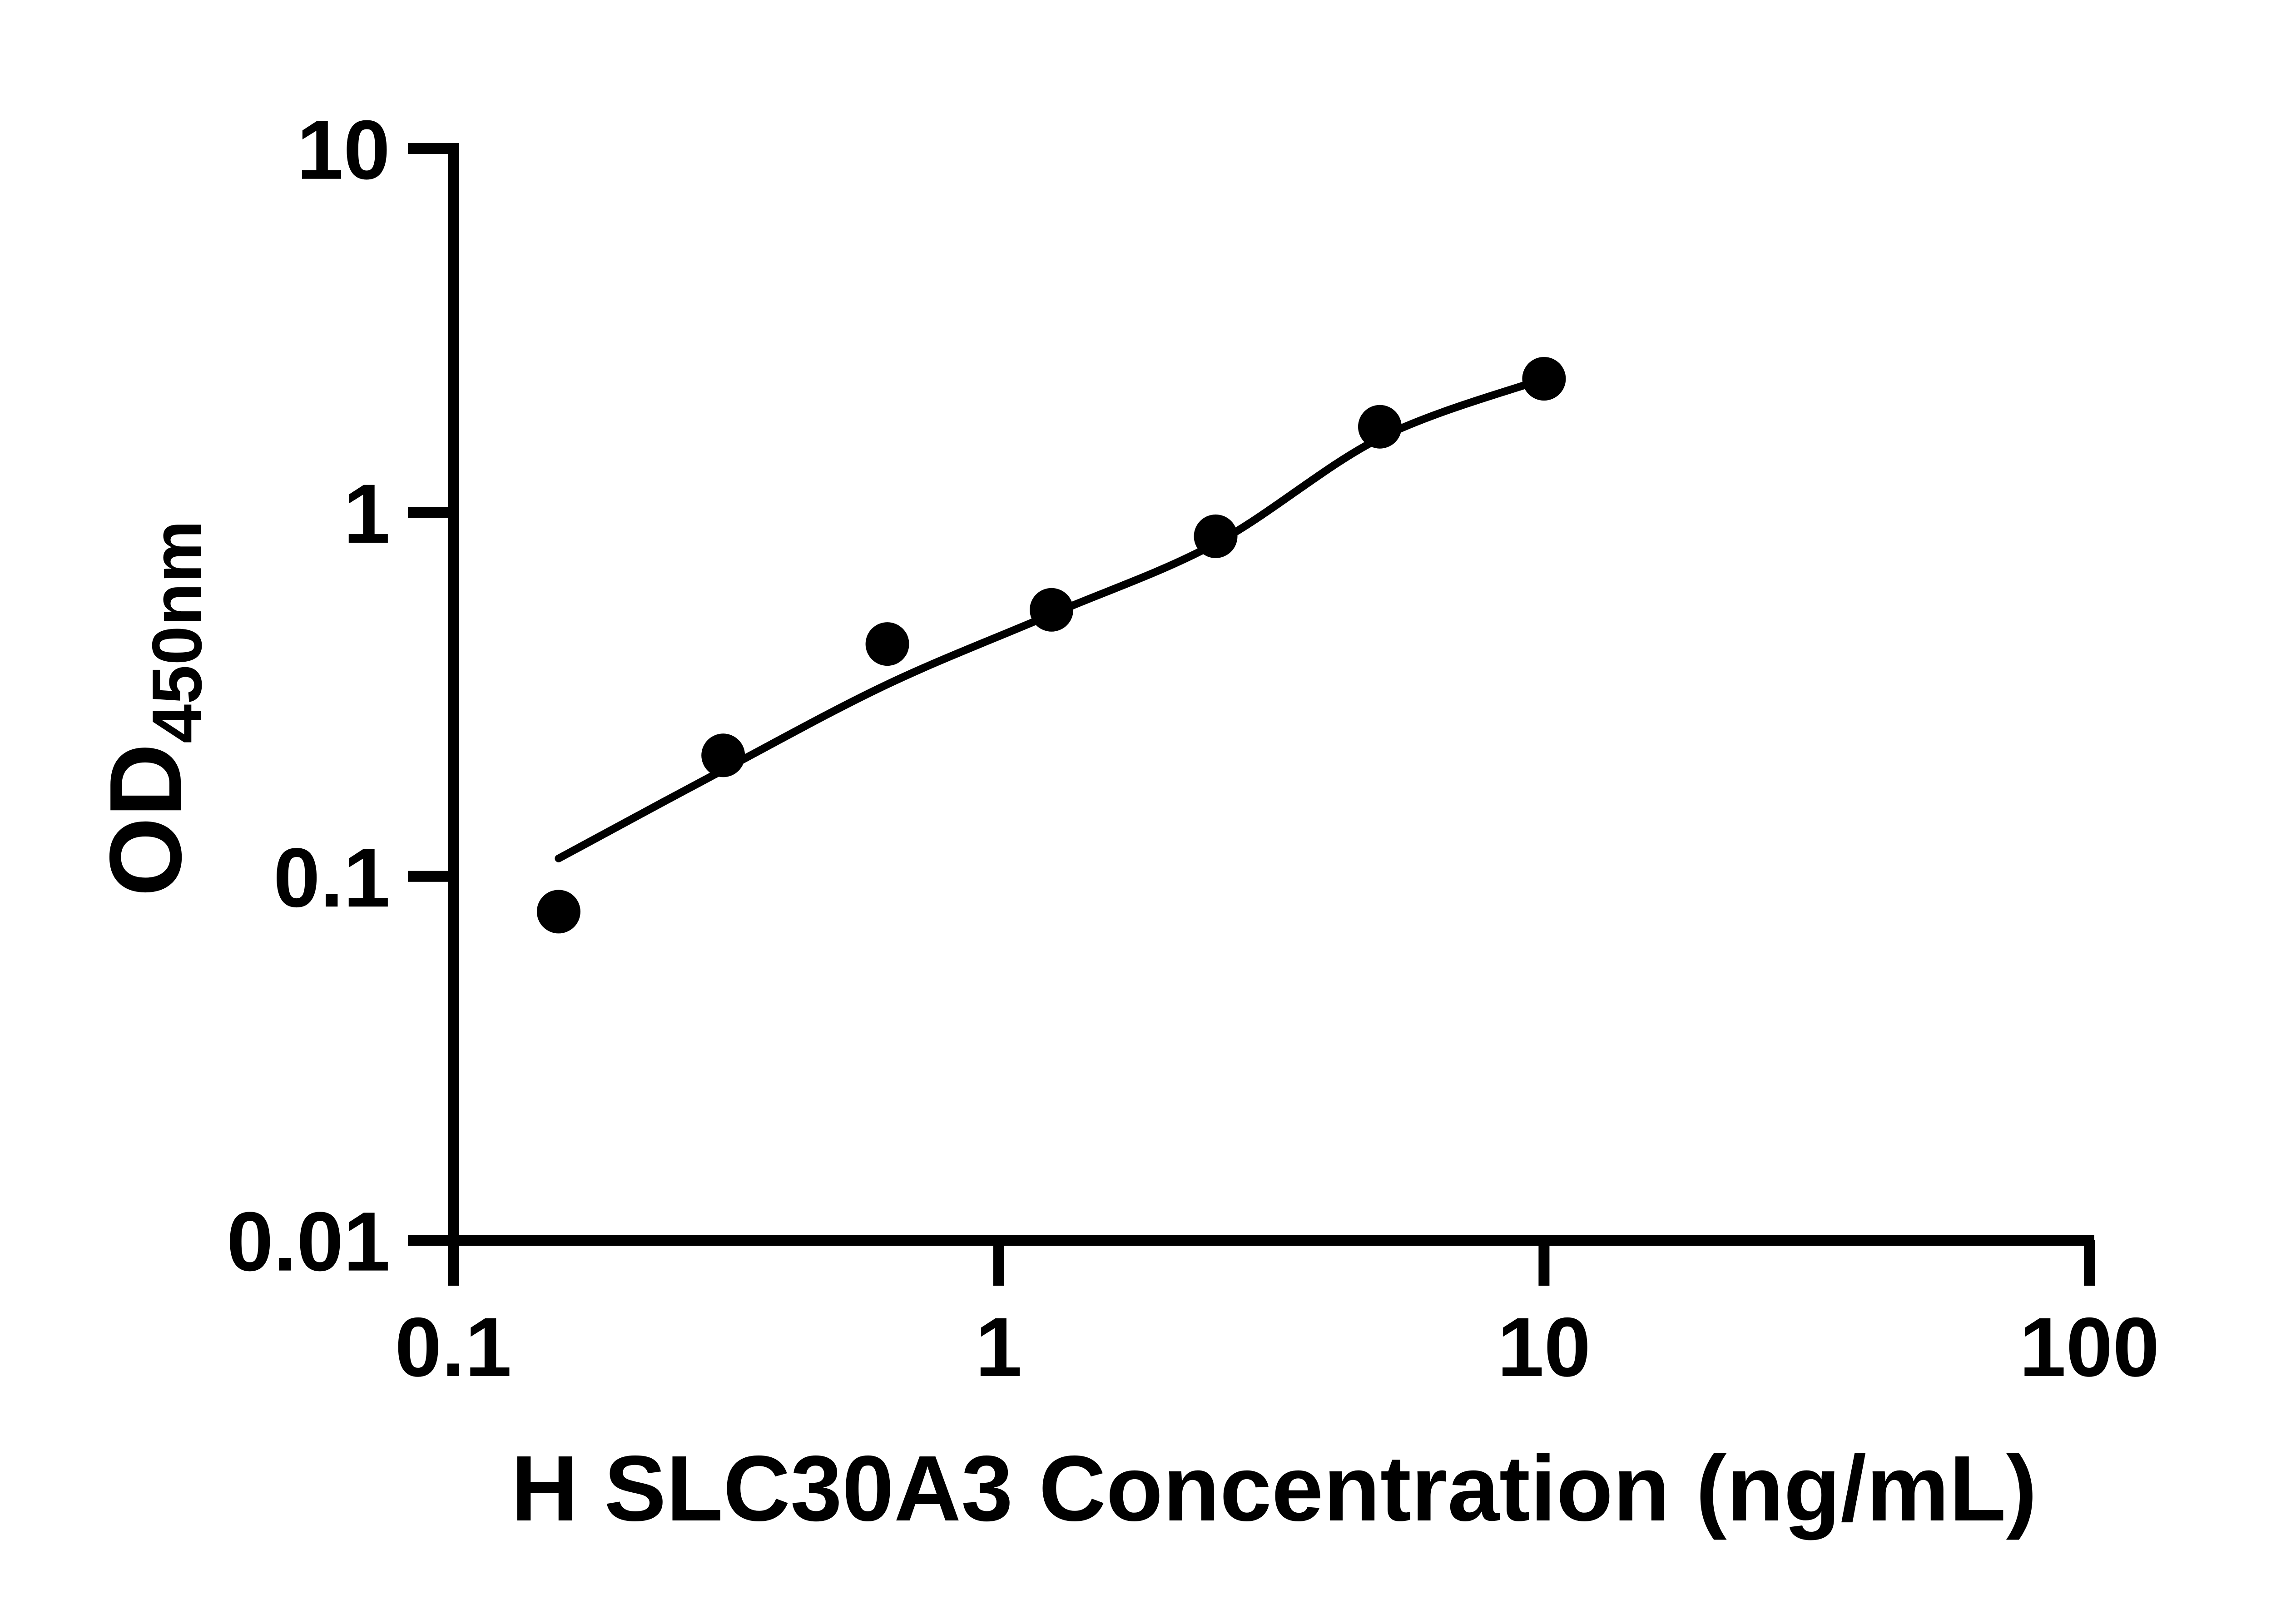  I want to click on y-tick-label-0.01: 0.01, so click(308, 1242).